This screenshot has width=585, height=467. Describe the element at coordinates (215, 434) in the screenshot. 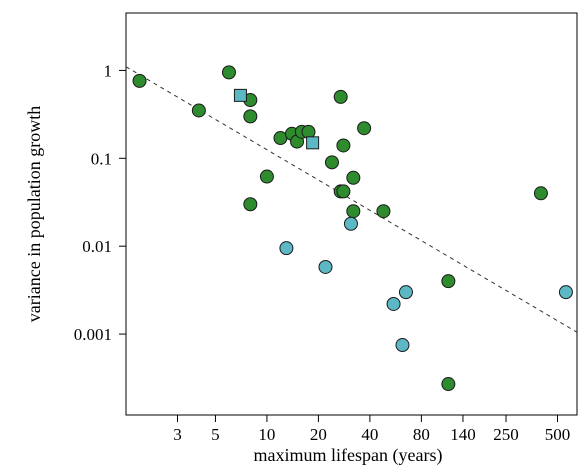

I see `x-tick-label: 5` at that location.